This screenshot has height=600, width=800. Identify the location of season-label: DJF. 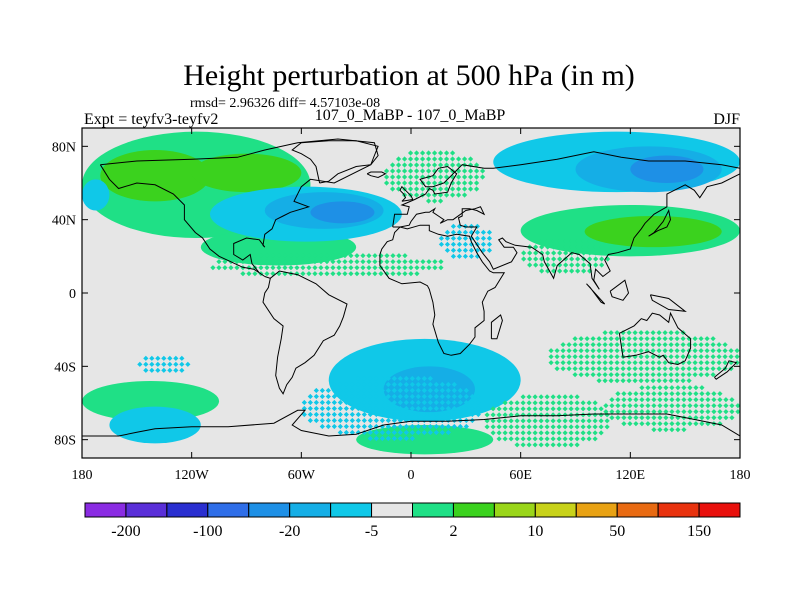
(726, 119).